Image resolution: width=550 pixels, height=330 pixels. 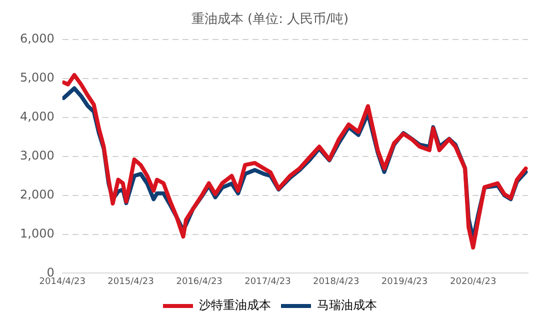 What do you see at coordinates (404, 281) in the screenshot?
I see `x-tick-label: 2019/4/23` at bounding box center [404, 281].